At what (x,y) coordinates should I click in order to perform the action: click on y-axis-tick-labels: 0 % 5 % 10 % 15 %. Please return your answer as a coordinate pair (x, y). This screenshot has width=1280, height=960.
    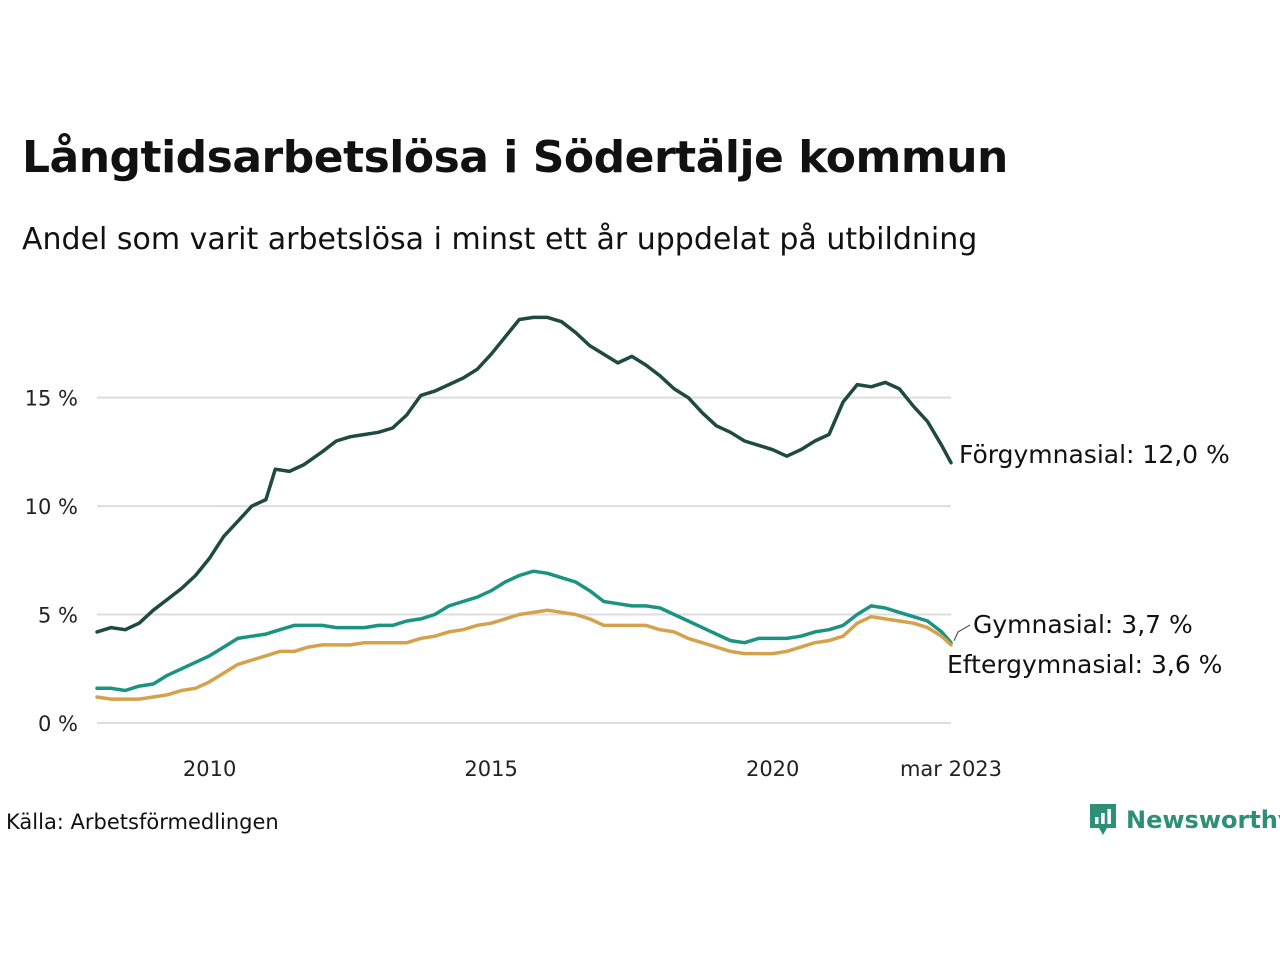
    Looking at the image, I should click on (51, 561).